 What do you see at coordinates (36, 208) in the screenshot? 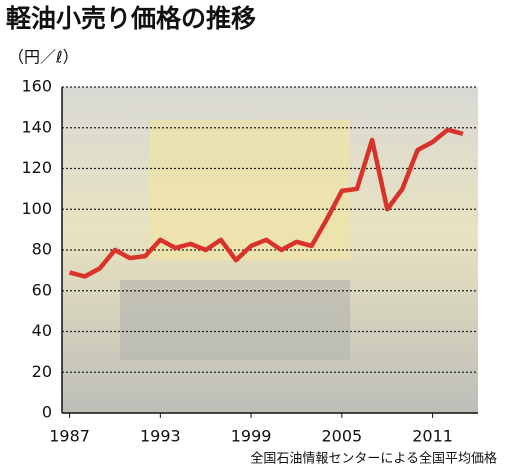
I see `y-tick-label: 100` at bounding box center [36, 208].